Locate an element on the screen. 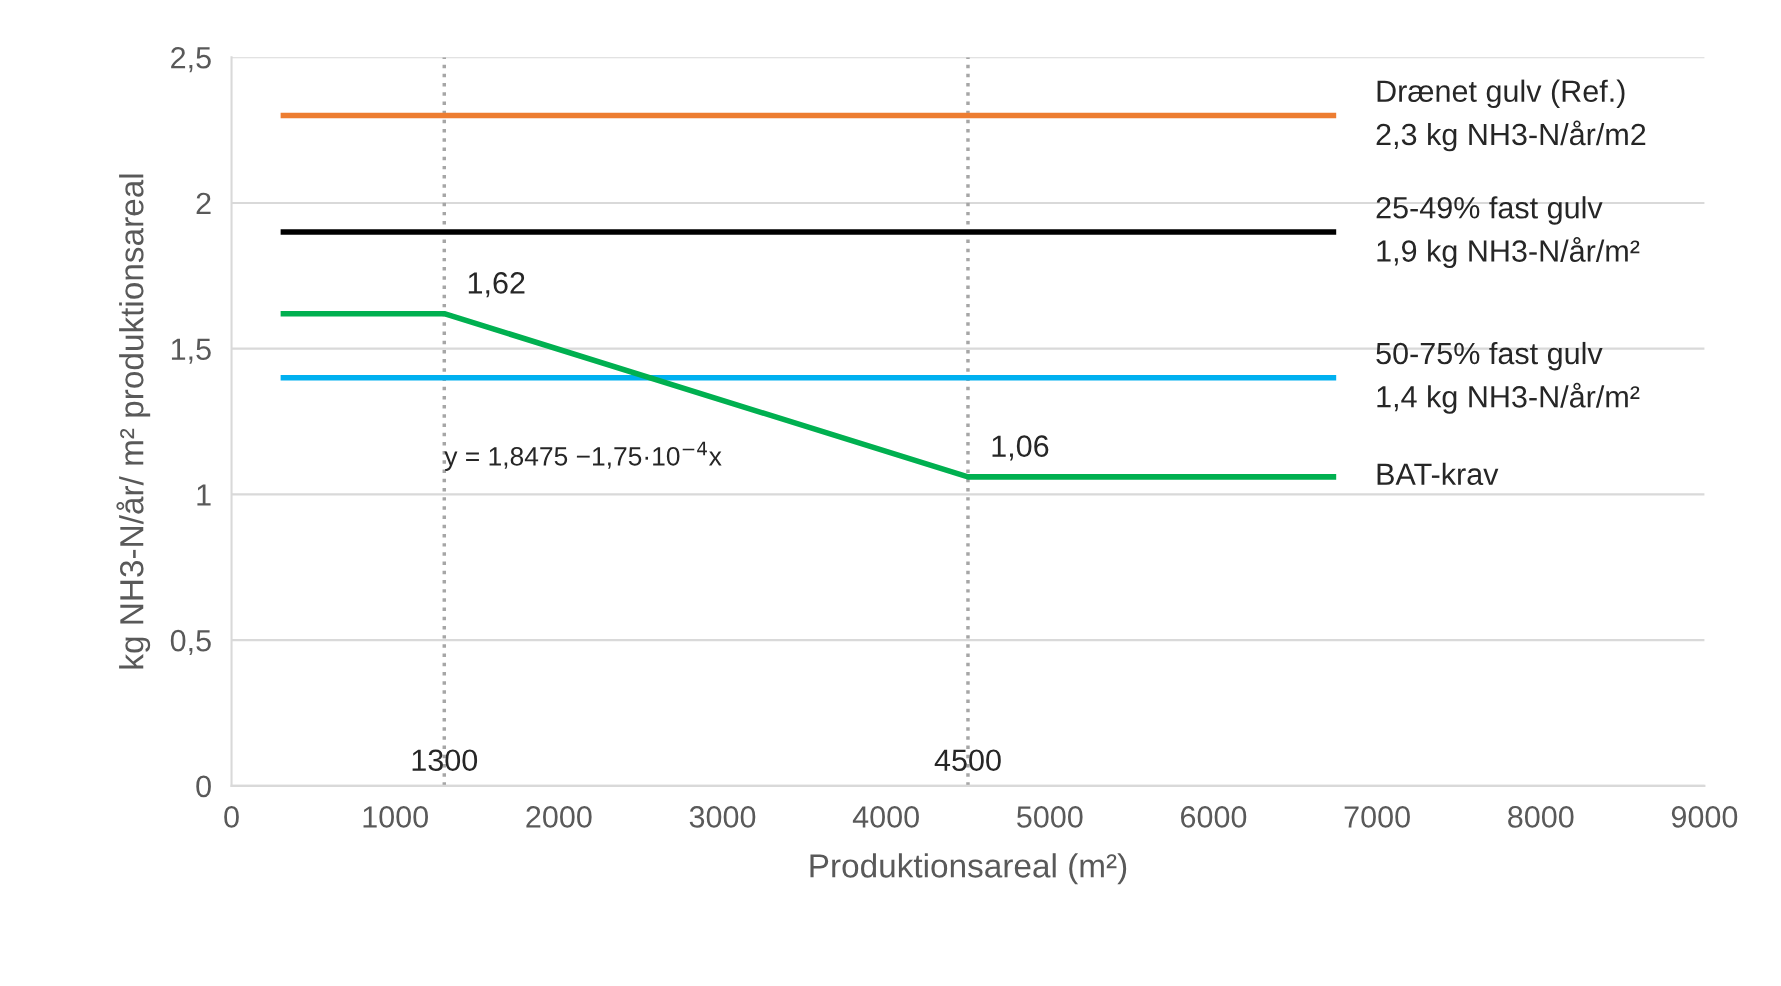 The height and width of the screenshot is (986, 1781). y-tick-label: 0,5 is located at coordinates (190, 642).